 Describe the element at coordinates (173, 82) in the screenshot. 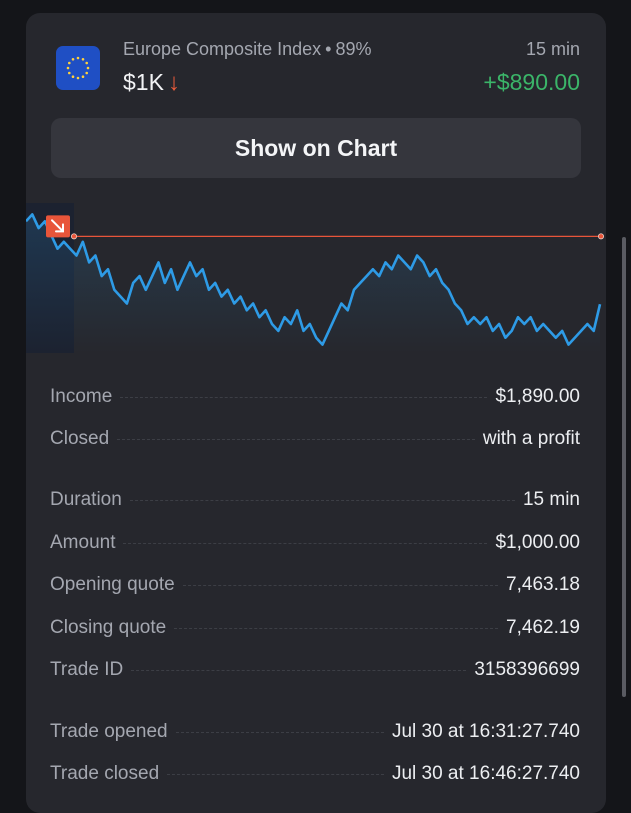

I see `arrow-down-icon: ↓` at that location.